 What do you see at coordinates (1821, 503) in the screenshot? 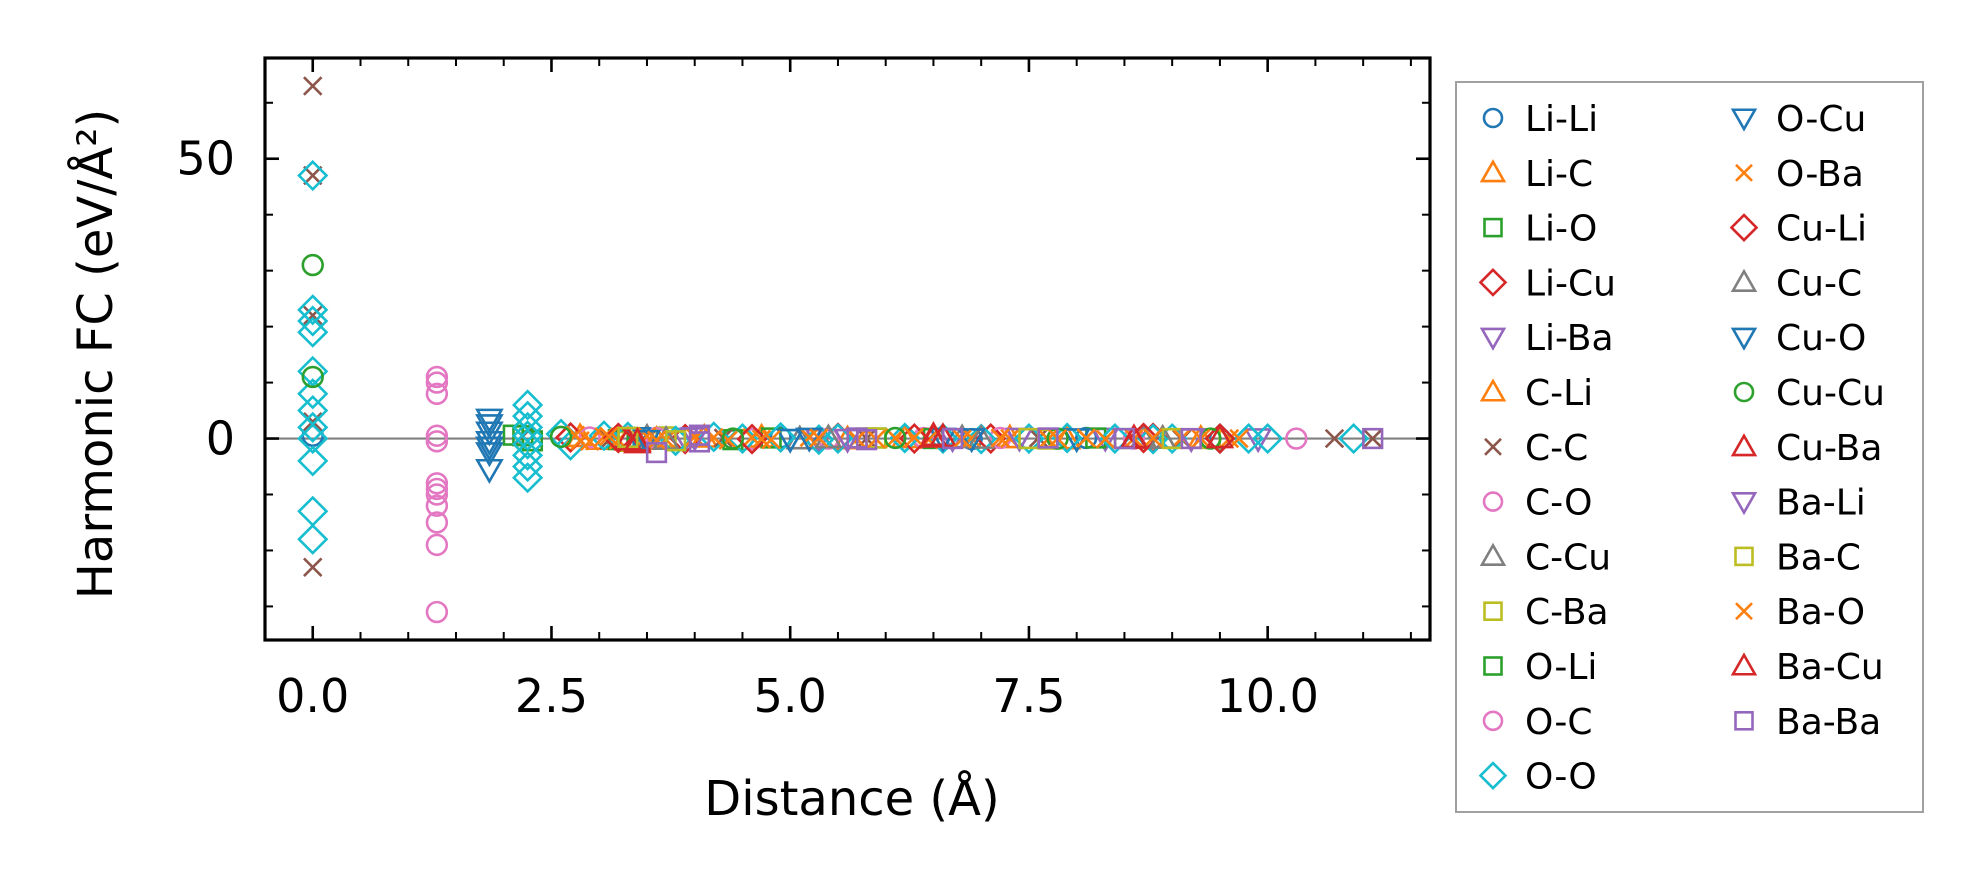
I see `legend-label: Ba-Li` at bounding box center [1821, 503].